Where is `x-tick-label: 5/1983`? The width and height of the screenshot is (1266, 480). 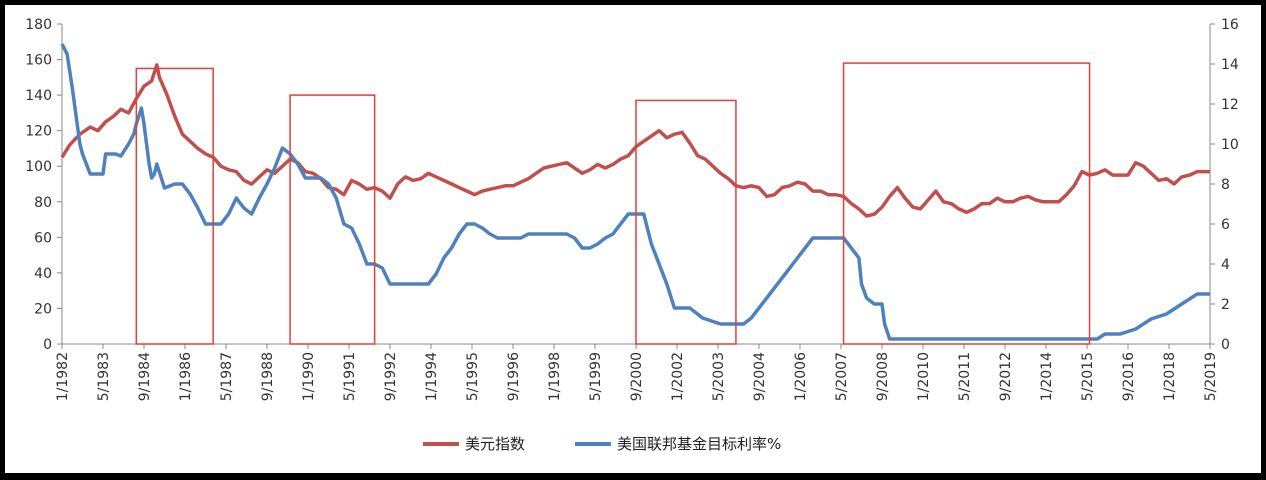 x-tick-label: 5/1983 is located at coordinates (104, 376).